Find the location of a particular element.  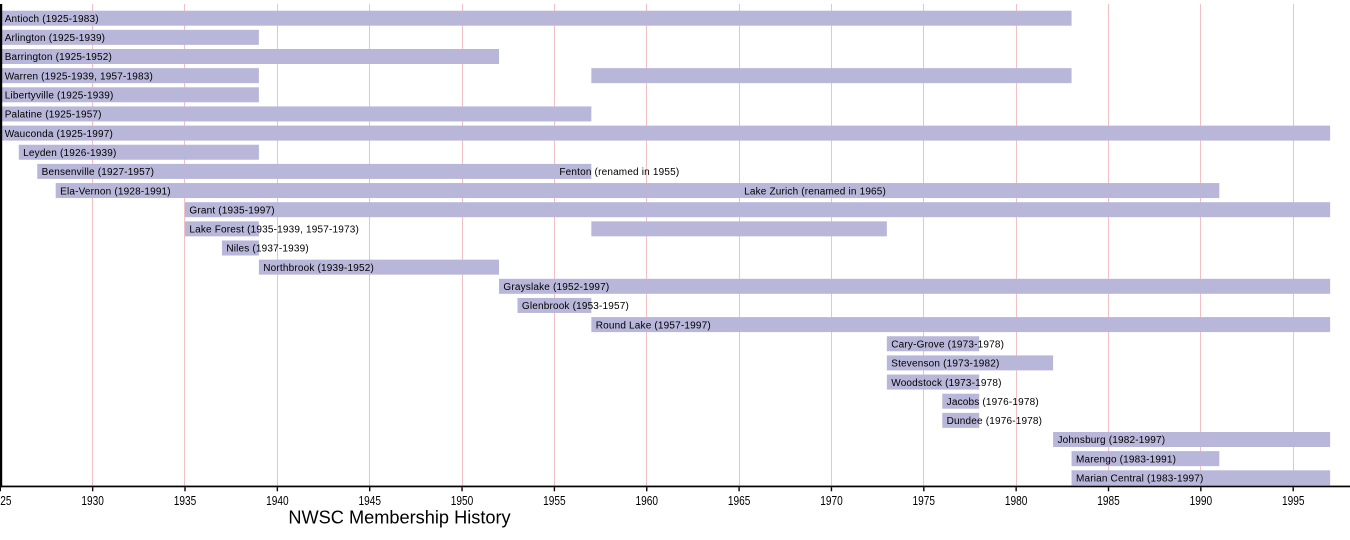

svg-text: Bensenville (1927-1957) is located at coordinates (98, 172).